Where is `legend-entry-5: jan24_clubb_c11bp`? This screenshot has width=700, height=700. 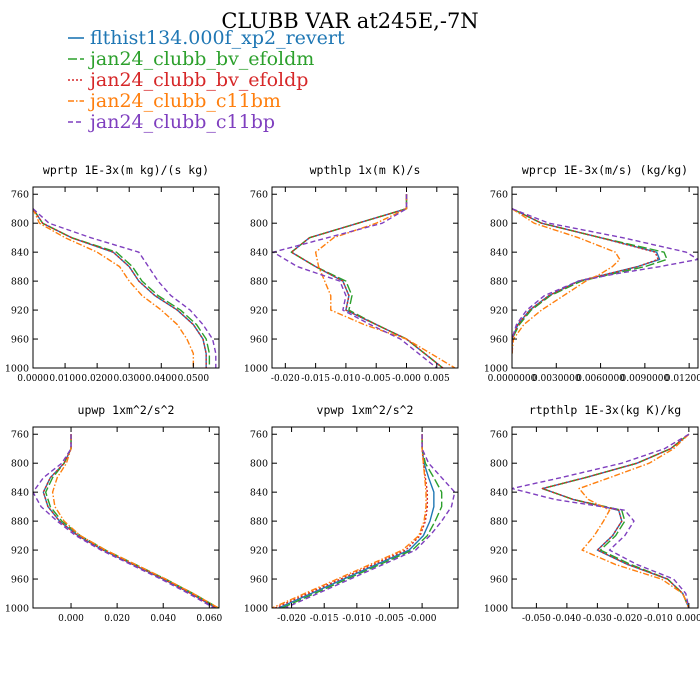 legend-entry-5: jan24_clubb_c11bp is located at coordinates (181, 122).